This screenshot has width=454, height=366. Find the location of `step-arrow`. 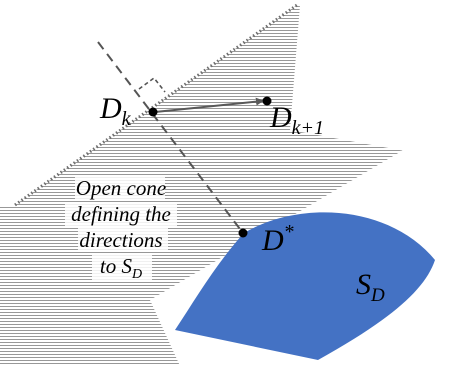

step-arrow is located at coordinates (209, 105).